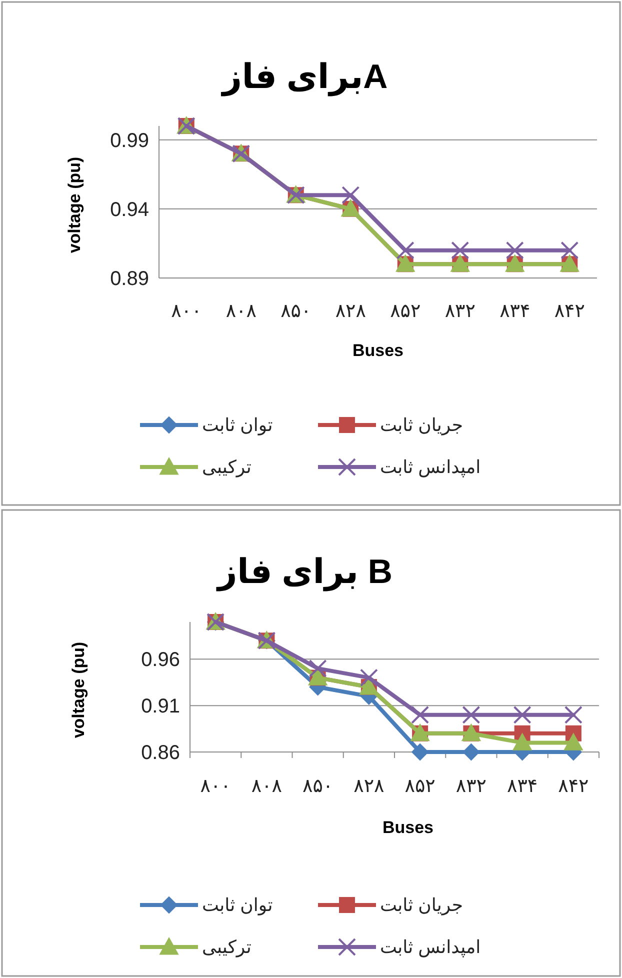  I want to click on chart-title: برای فاز B, so click(304, 572).